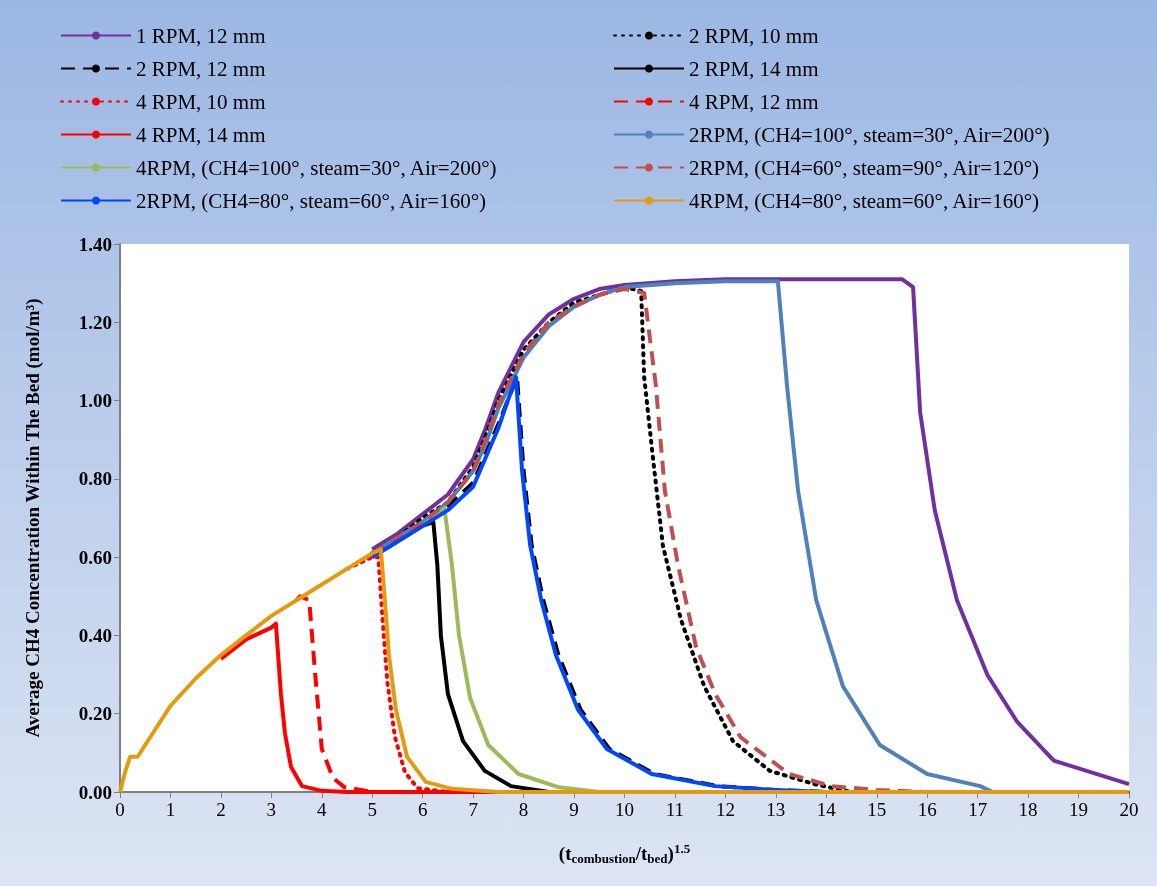  Describe the element at coordinates (316, 167) in the screenshot. I see `legend-label: 4RPM, (CH4=100°, steam=30°, Air=200°)` at that location.